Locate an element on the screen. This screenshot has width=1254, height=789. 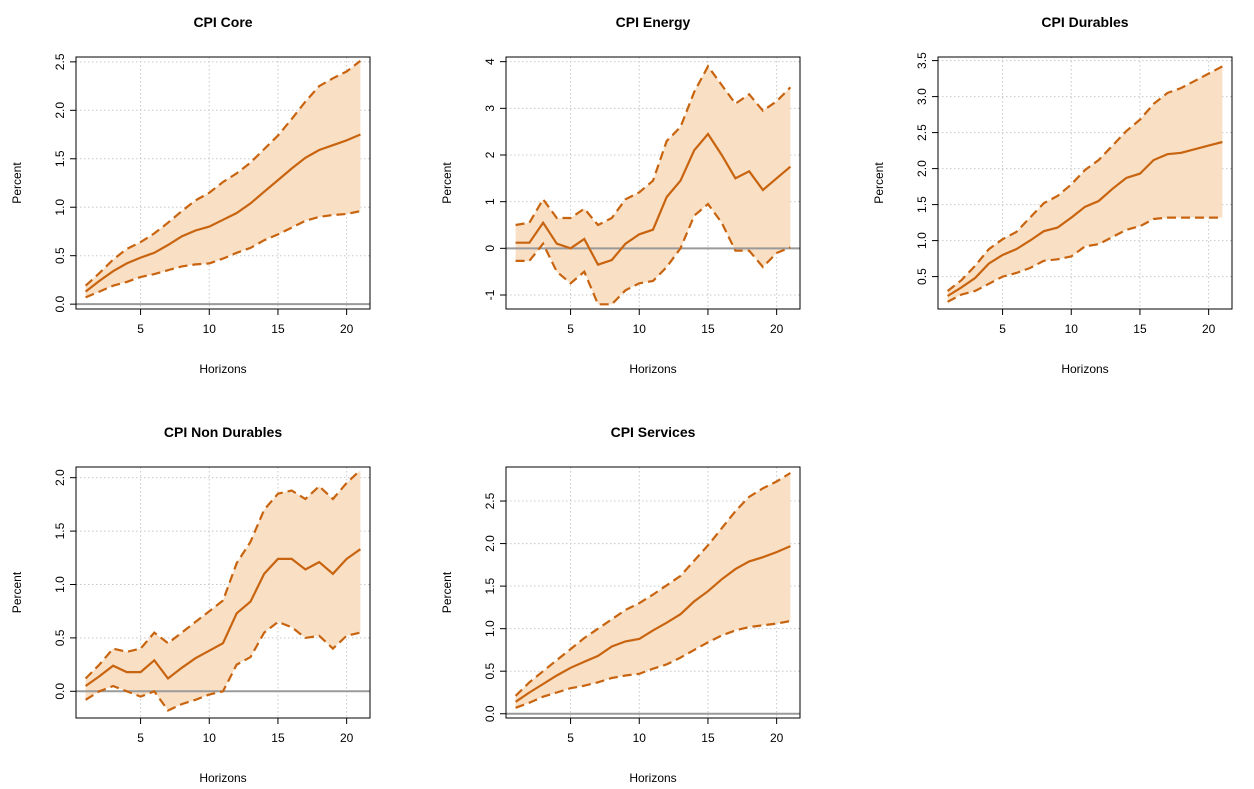
y-tick-label: 2 is located at coordinates (490, 154).